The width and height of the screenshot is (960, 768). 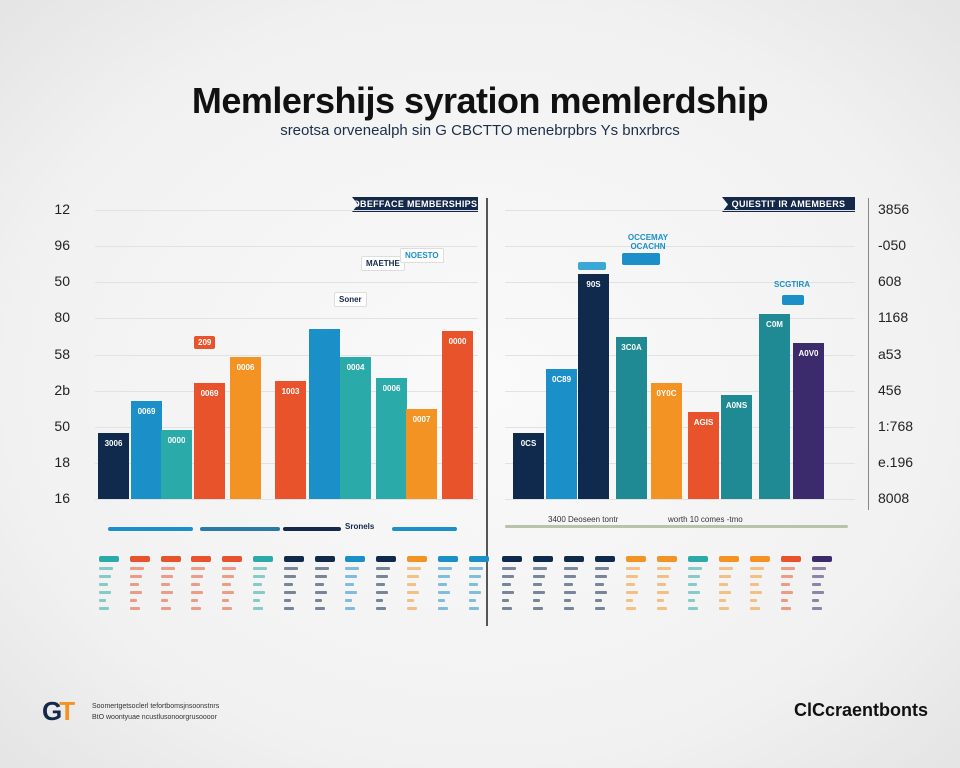 What do you see at coordinates (890, 353) in the screenshot?
I see `y-tick-label: a53` at bounding box center [890, 353].